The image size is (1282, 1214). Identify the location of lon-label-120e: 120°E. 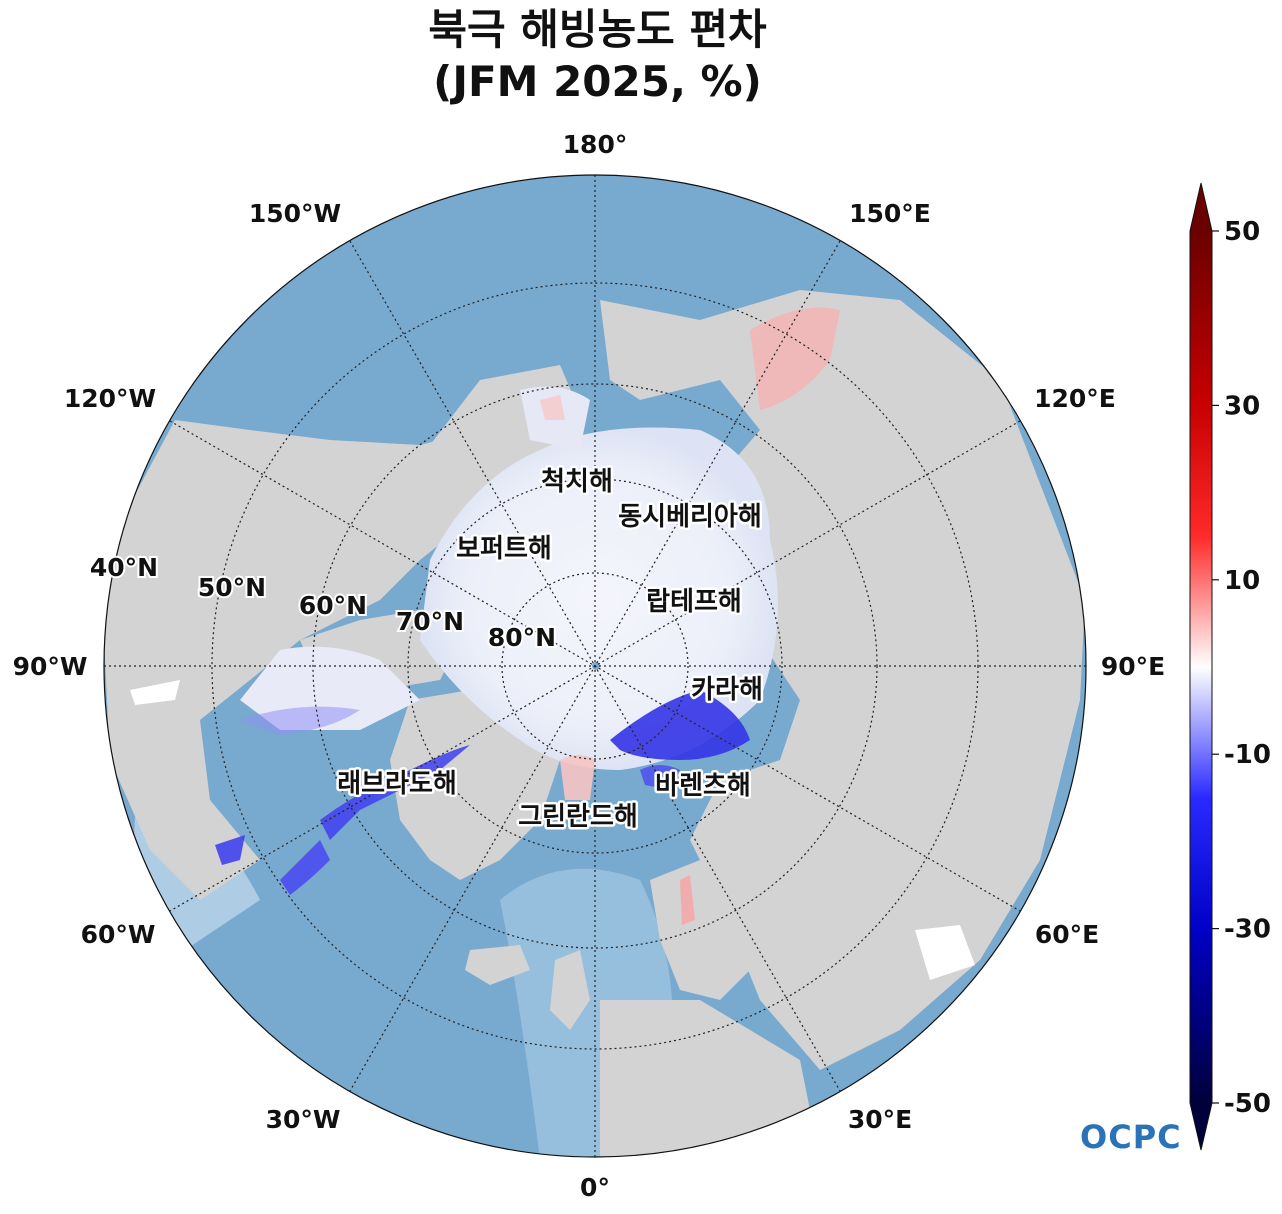
(1075, 398).